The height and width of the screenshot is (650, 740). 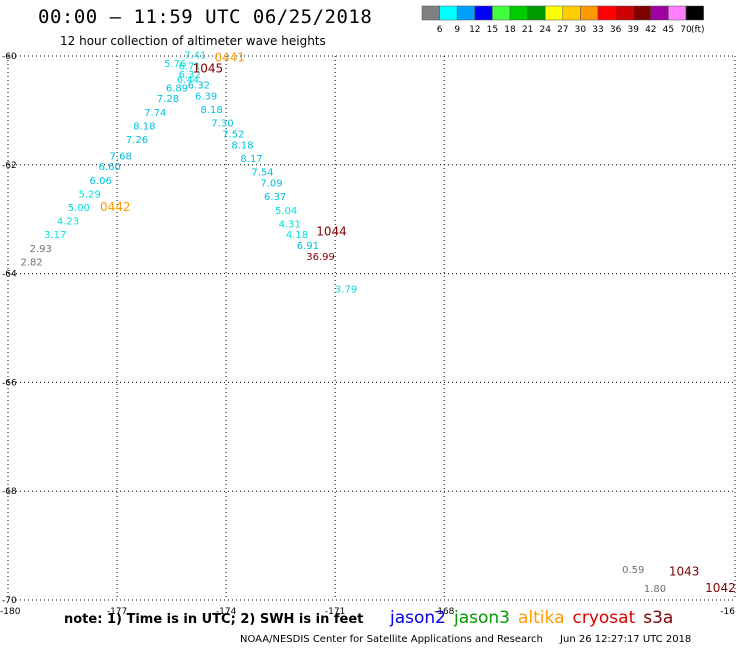 I want to click on wave-height-label: 7.54, so click(x=262, y=173).